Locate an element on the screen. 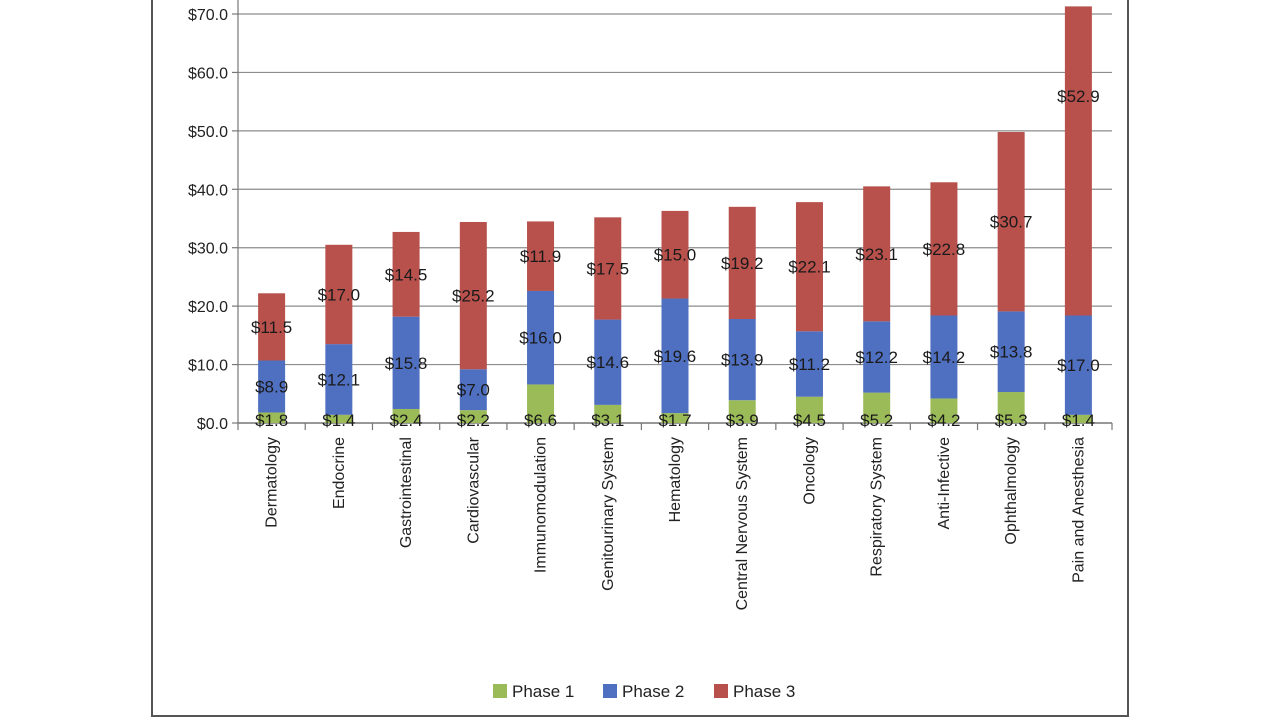 Image resolution: width=1280 pixels, height=725 pixels. data-label-phase-3: $30.7 is located at coordinates (1011, 222).